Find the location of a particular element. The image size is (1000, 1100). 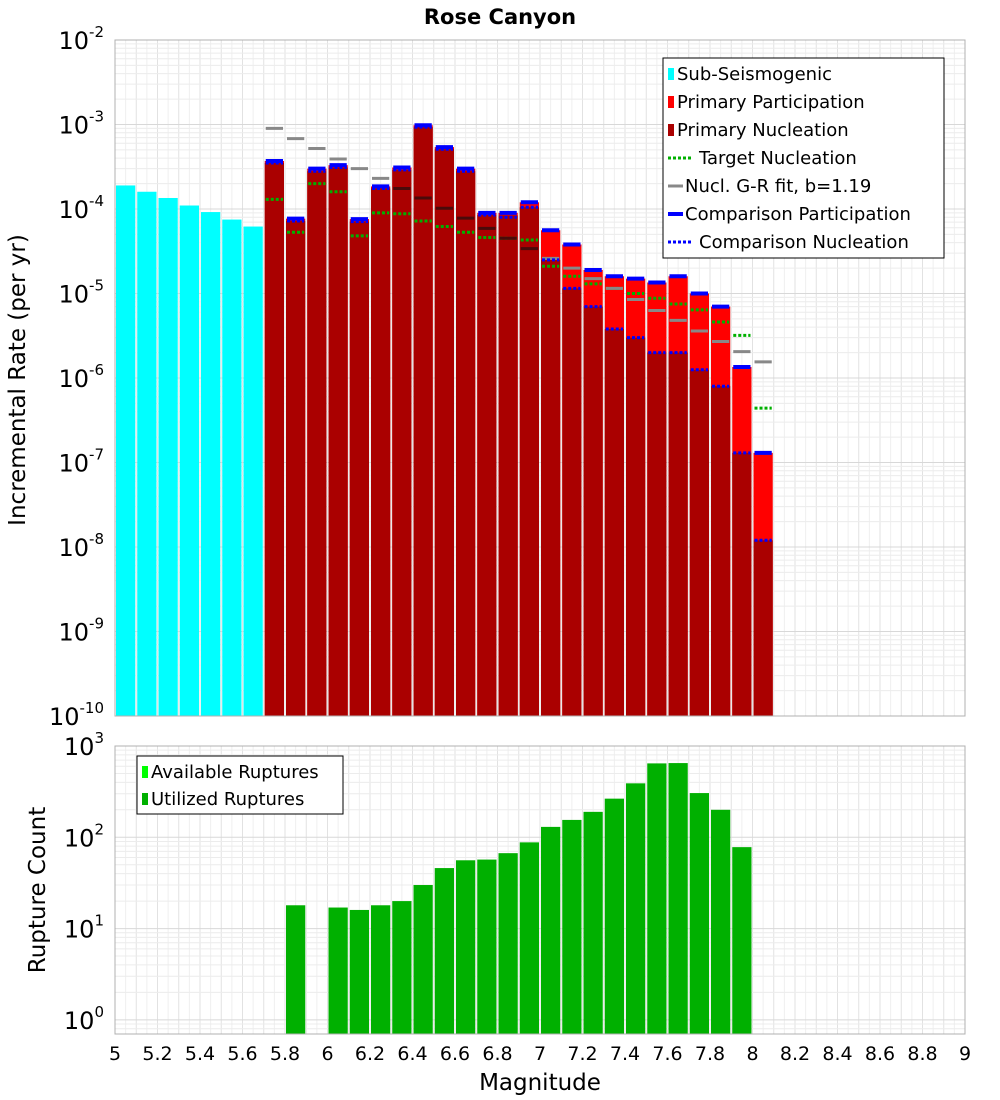

x-axis-label: Magnitude is located at coordinates (540, 1083).